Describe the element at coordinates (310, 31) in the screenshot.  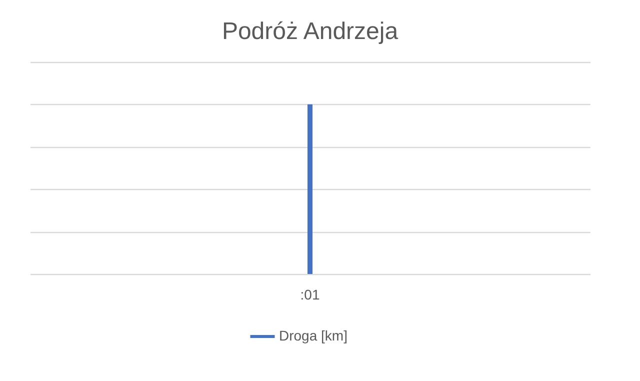
I see `chart-title: Podróż Andrzeja` at that location.